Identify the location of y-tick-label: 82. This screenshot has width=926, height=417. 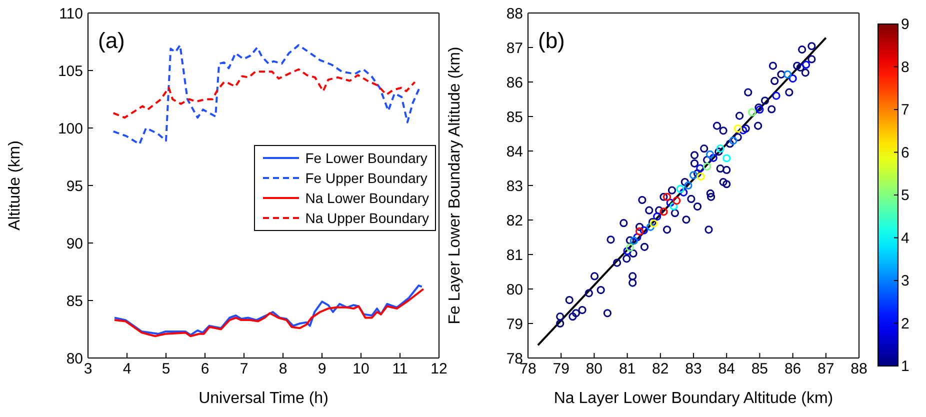
(514, 221).